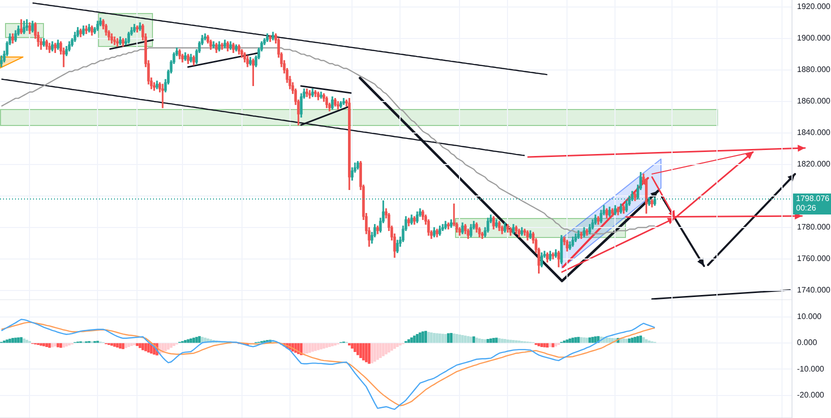 The height and width of the screenshot is (418, 831). Describe the element at coordinates (806, 208) in the screenshot. I see `text: 00:26` at that location.